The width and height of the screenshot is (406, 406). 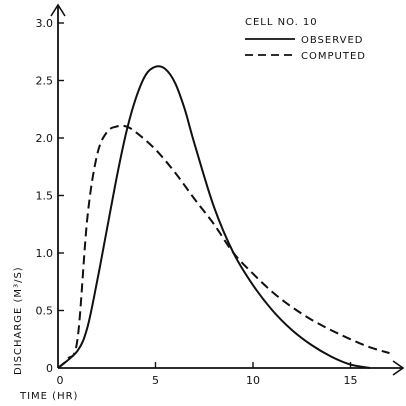 What do you see at coordinates (45, 81) in the screenshot?
I see `y-tick-label: 2.5` at bounding box center [45, 81].